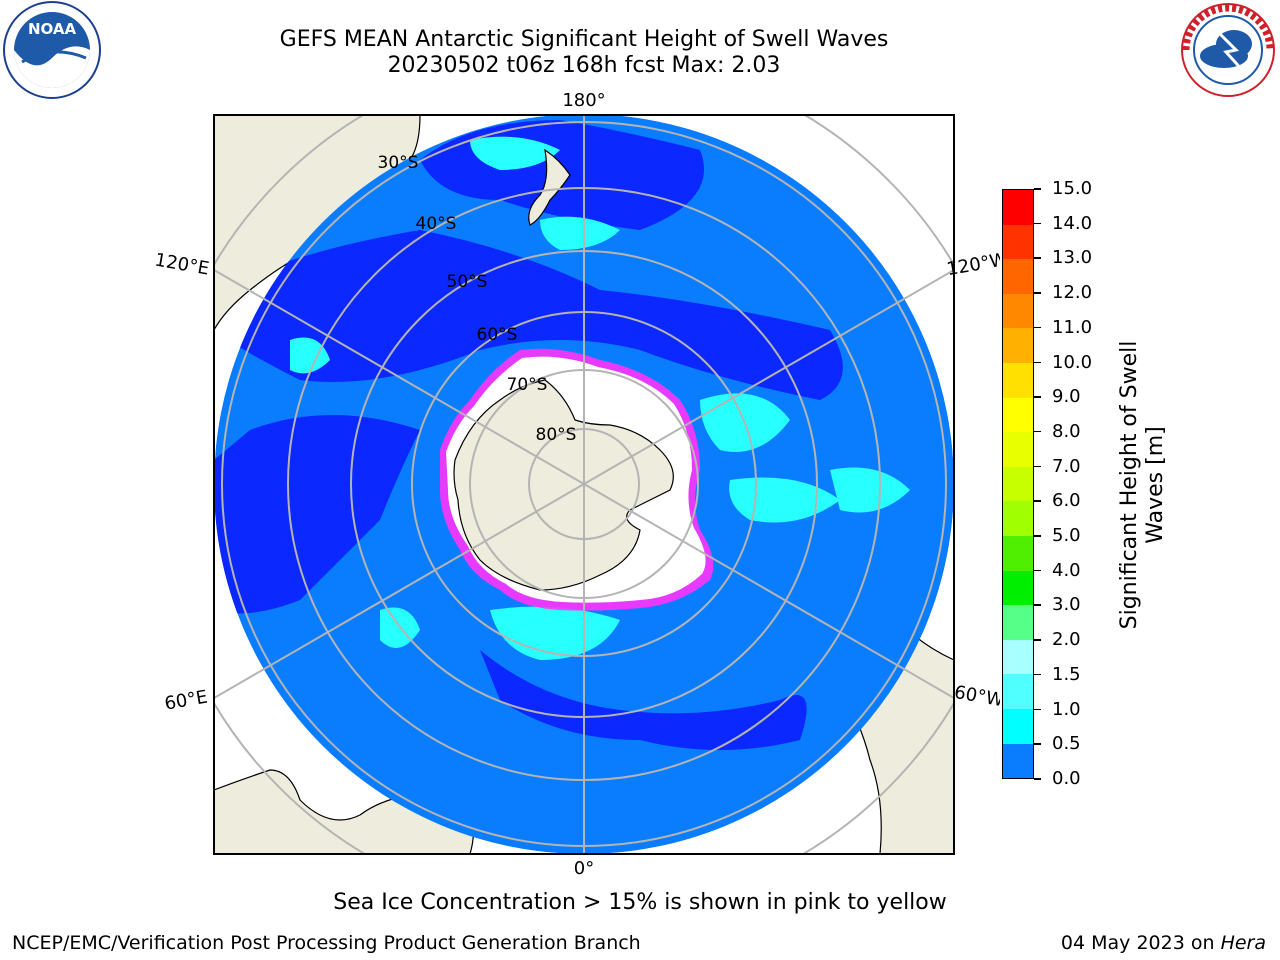 Image resolution: width=1280 pixels, height=960 pixels. I want to click on lon-label-upper-left: 120°E, so click(182, 264).